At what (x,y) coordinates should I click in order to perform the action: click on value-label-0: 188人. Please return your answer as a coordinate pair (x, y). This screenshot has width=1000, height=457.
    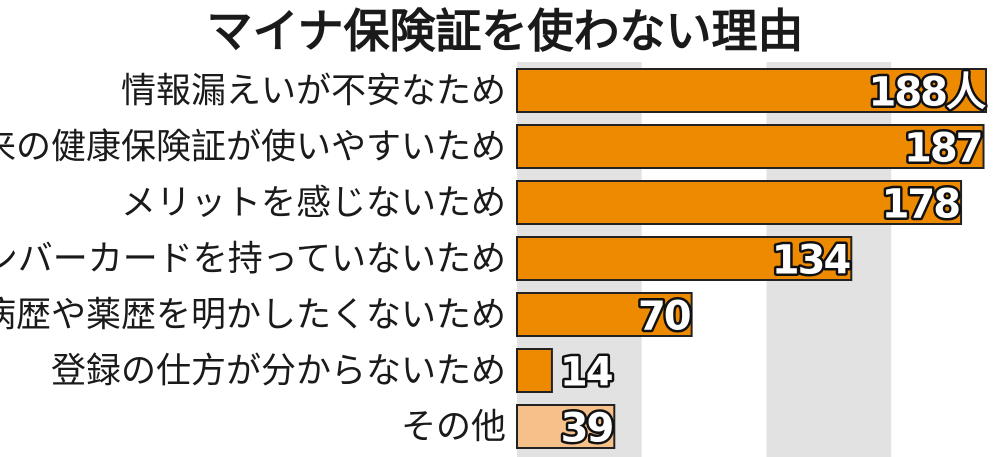
    Looking at the image, I should click on (927, 93).